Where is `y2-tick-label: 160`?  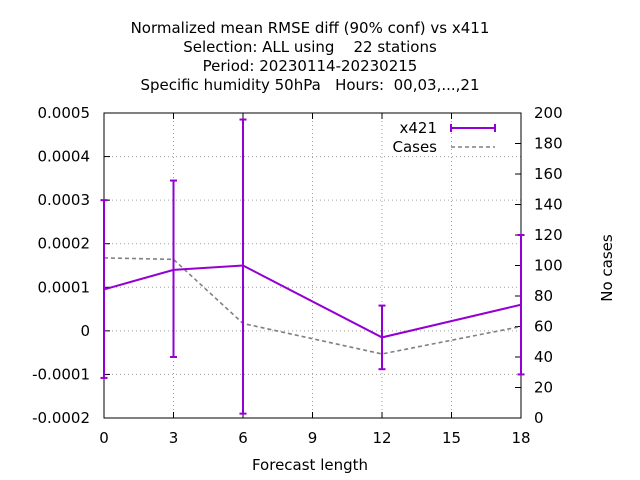
y2-tick-label: 160 is located at coordinates (548, 174).